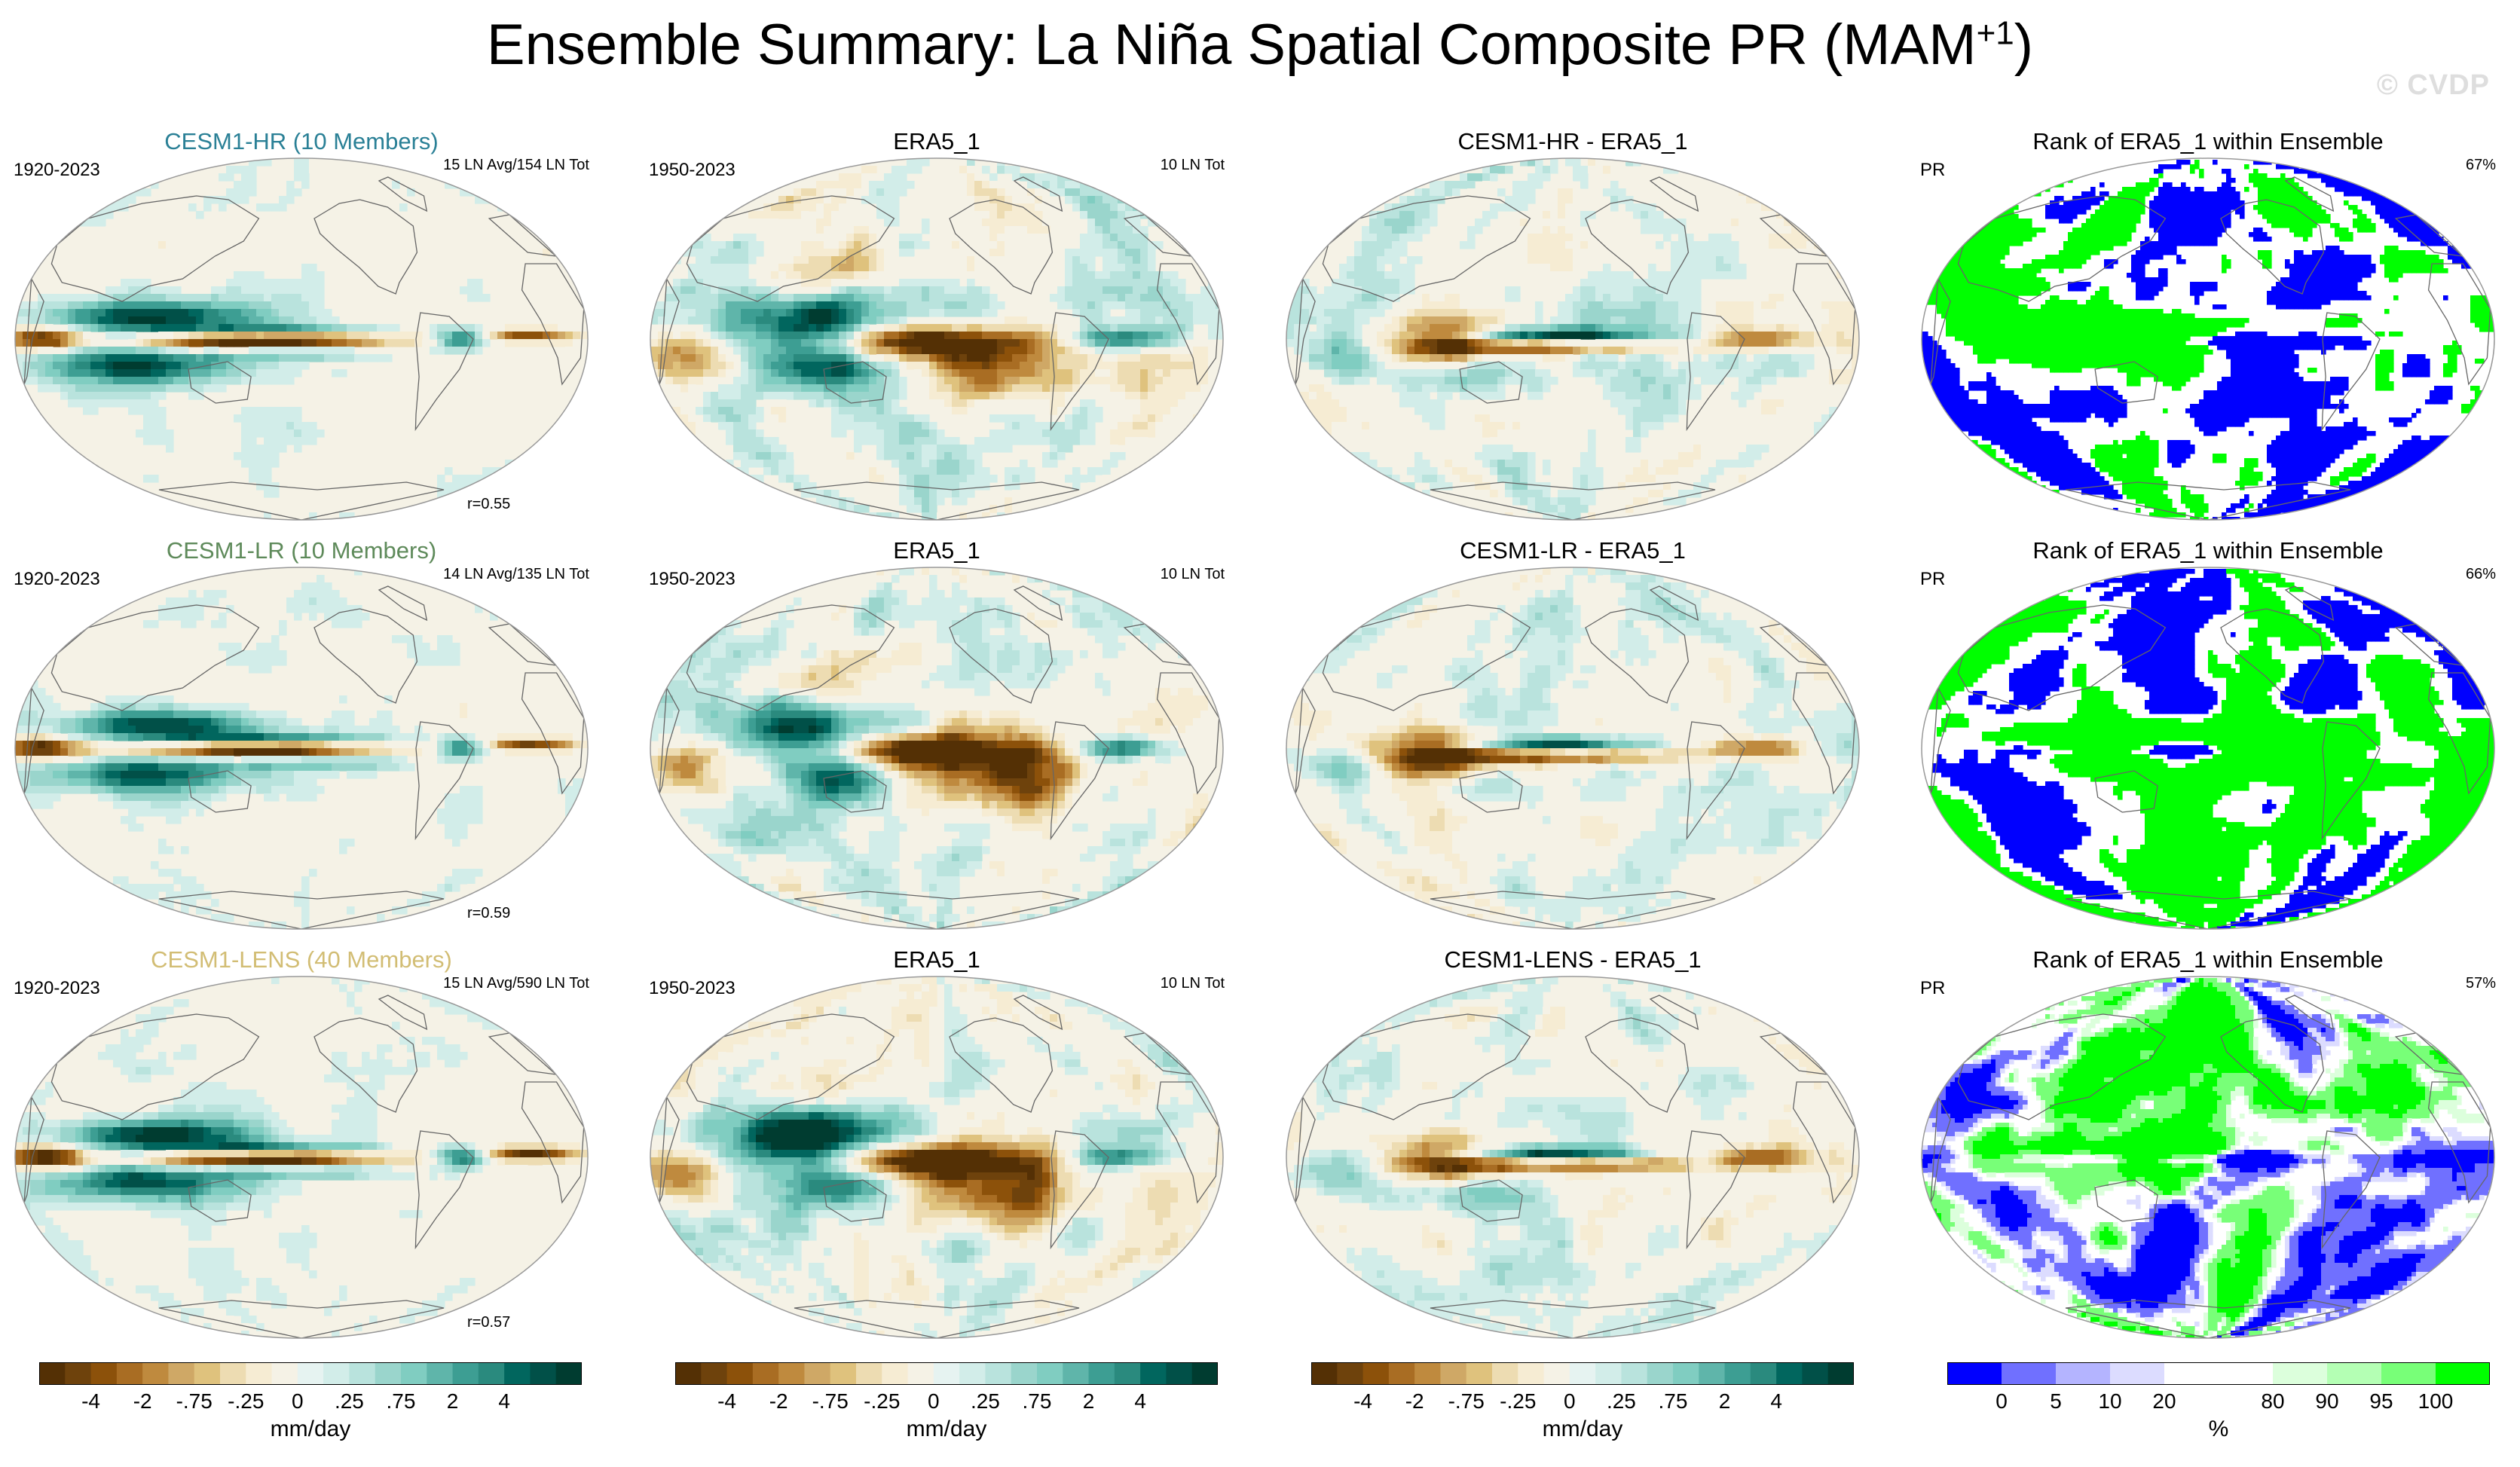 The image size is (2520, 1467). I want to click on rank-percent: 67%, so click(2481, 165).